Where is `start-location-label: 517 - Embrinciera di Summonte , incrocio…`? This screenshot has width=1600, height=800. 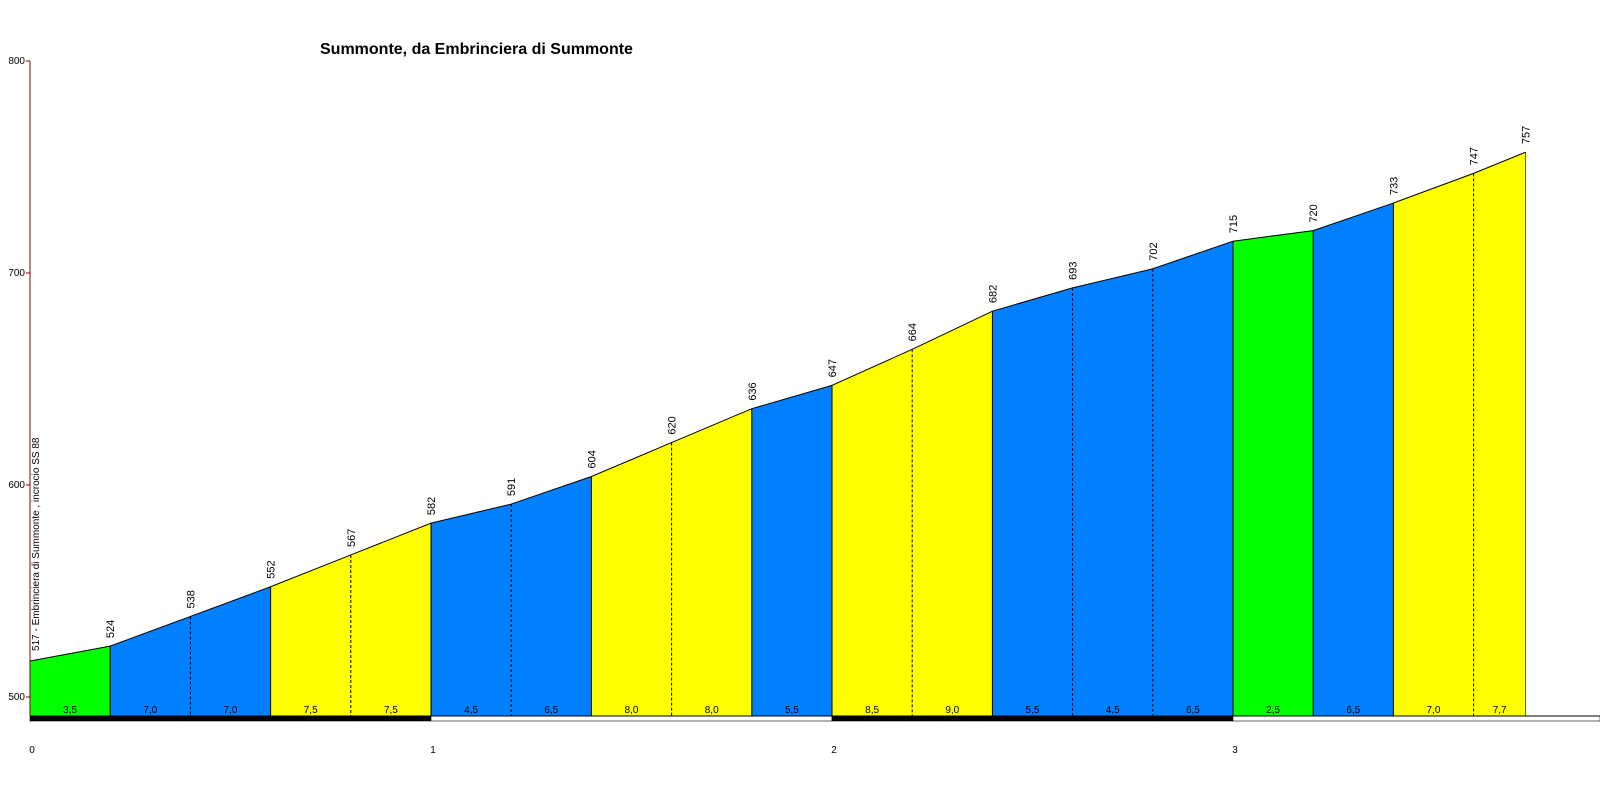 start-location-label: 517 - Embrinciera di Summonte , incrocio… is located at coordinates (36, 544).